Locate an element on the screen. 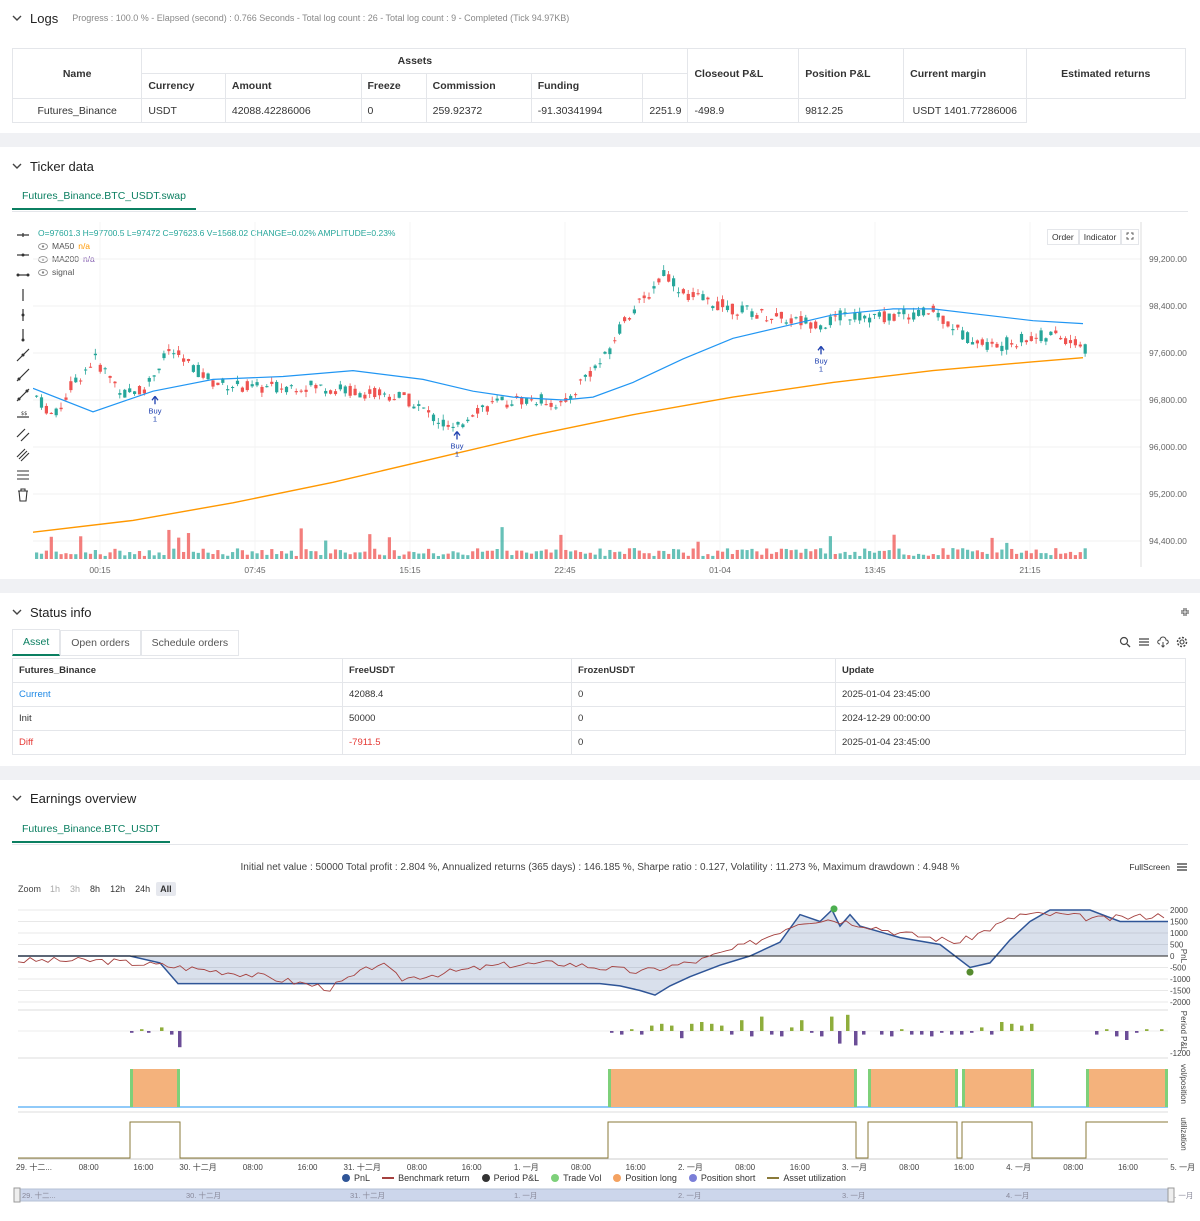 Image resolution: width=1200 pixels, height=1221 pixels. signal-label: signal is located at coordinates (63, 272).